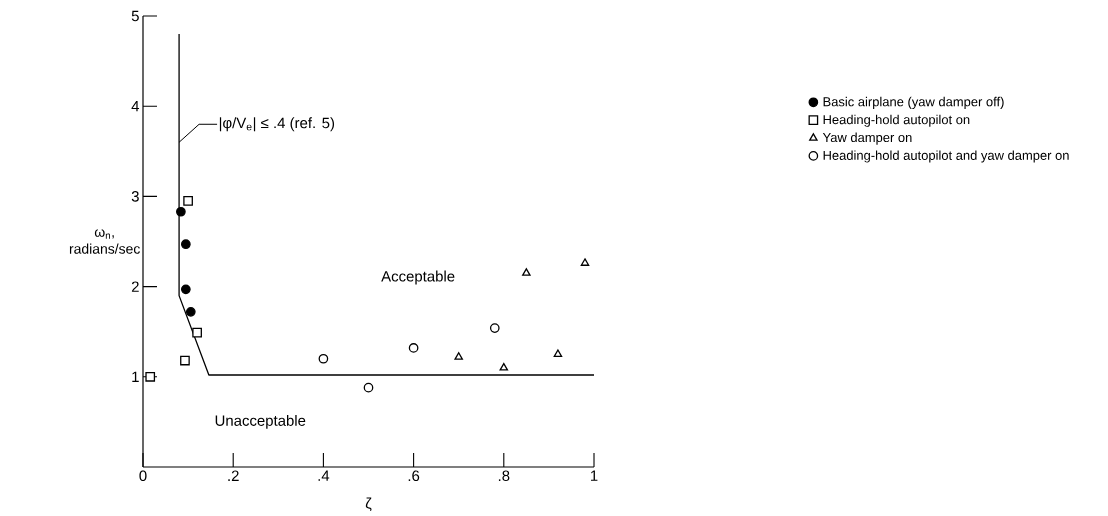 This screenshot has width=1108, height=516. What do you see at coordinates (368, 504) in the screenshot?
I see `x-axis-title: ζ` at bounding box center [368, 504].